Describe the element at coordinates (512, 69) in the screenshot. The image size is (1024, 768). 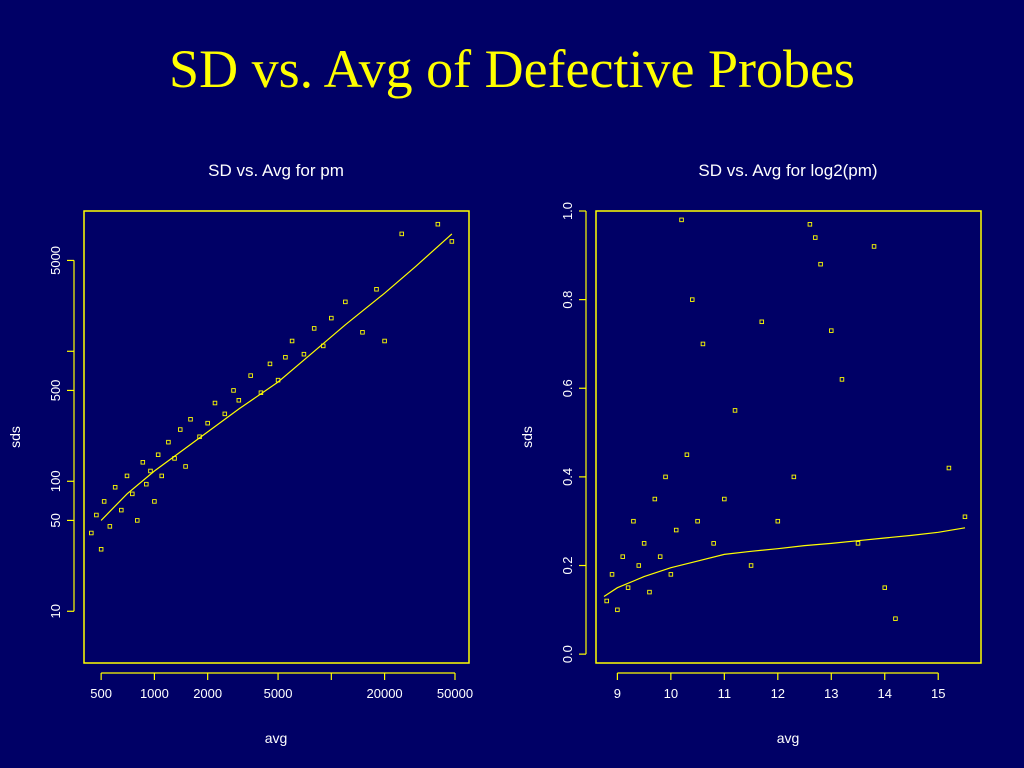
I see `slide-title: SD vs. Avg of Defective Probes` at that location.